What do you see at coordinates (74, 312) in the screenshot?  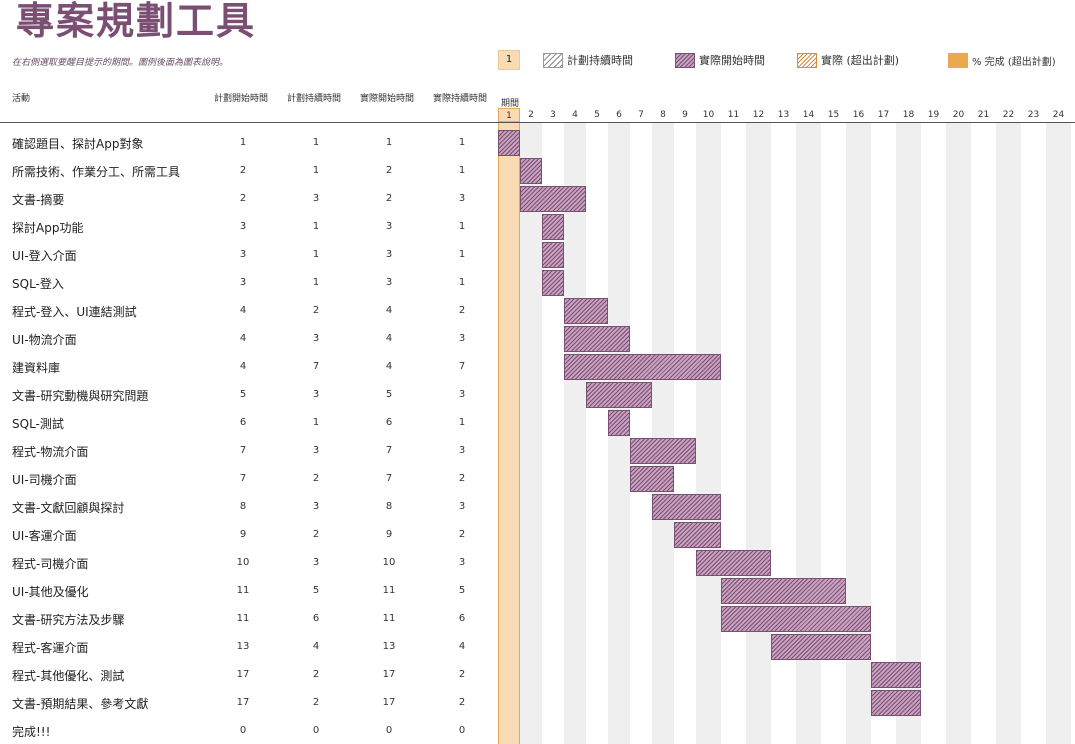 I see `task-name: 程式-登入、UI連結測試` at bounding box center [74, 312].